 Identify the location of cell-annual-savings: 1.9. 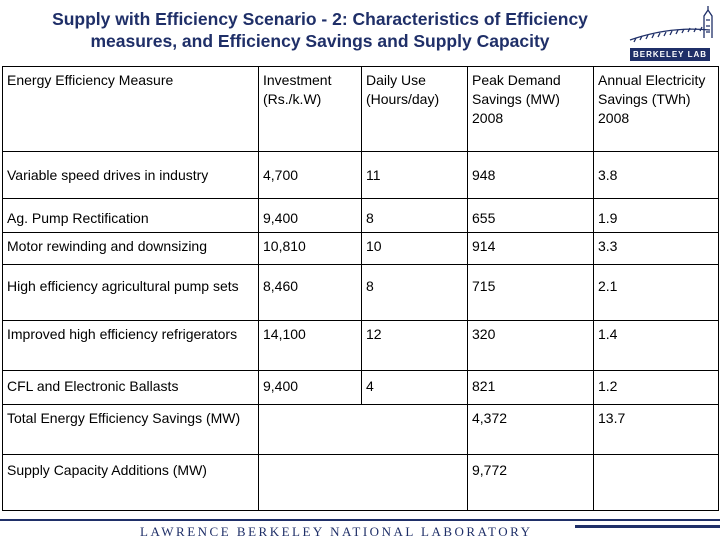
(656, 215).